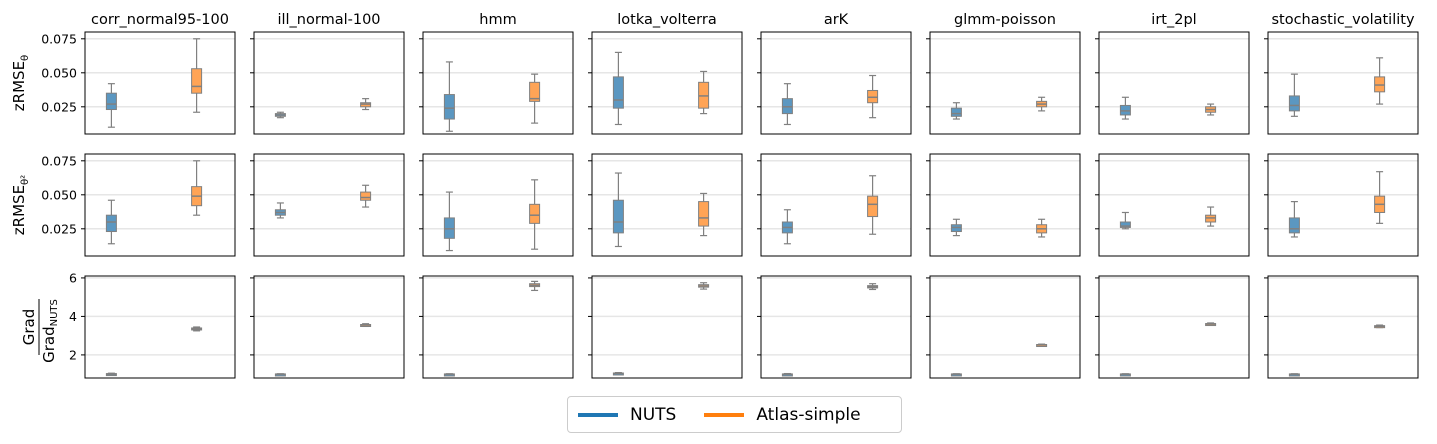  I want to click on box-atlas-r1-c5, so click(1042, 228).